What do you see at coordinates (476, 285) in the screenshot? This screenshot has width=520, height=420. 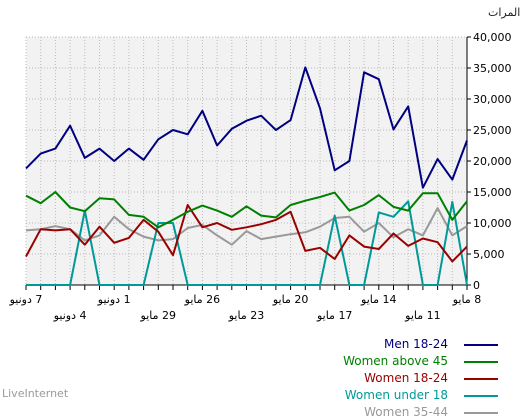 I see `y-tick-label: 0` at bounding box center [476, 285].